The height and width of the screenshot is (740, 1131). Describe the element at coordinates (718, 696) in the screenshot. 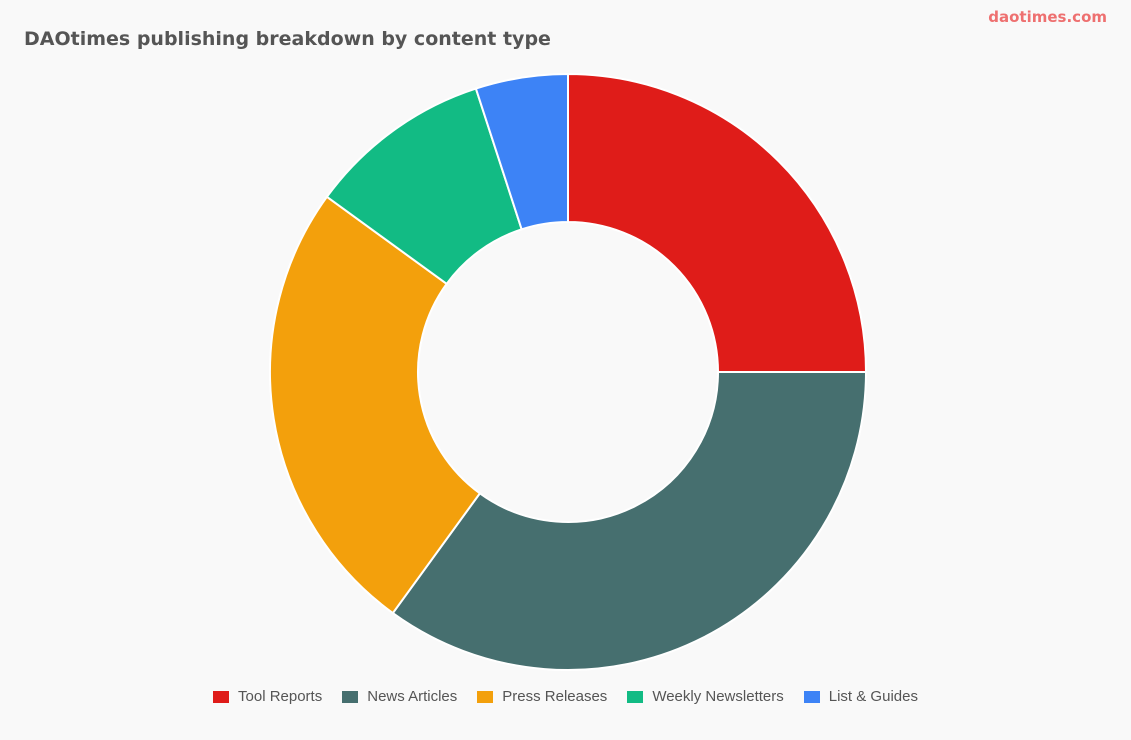

I see `legend-label: Weekly Newsletters` at that location.